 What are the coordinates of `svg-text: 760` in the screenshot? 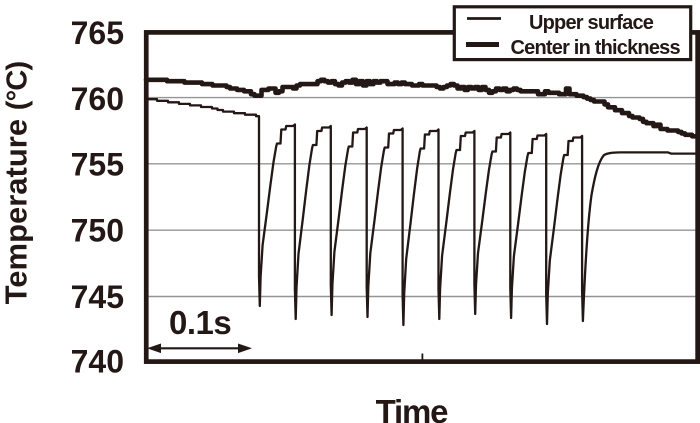 It's located at (97, 99).